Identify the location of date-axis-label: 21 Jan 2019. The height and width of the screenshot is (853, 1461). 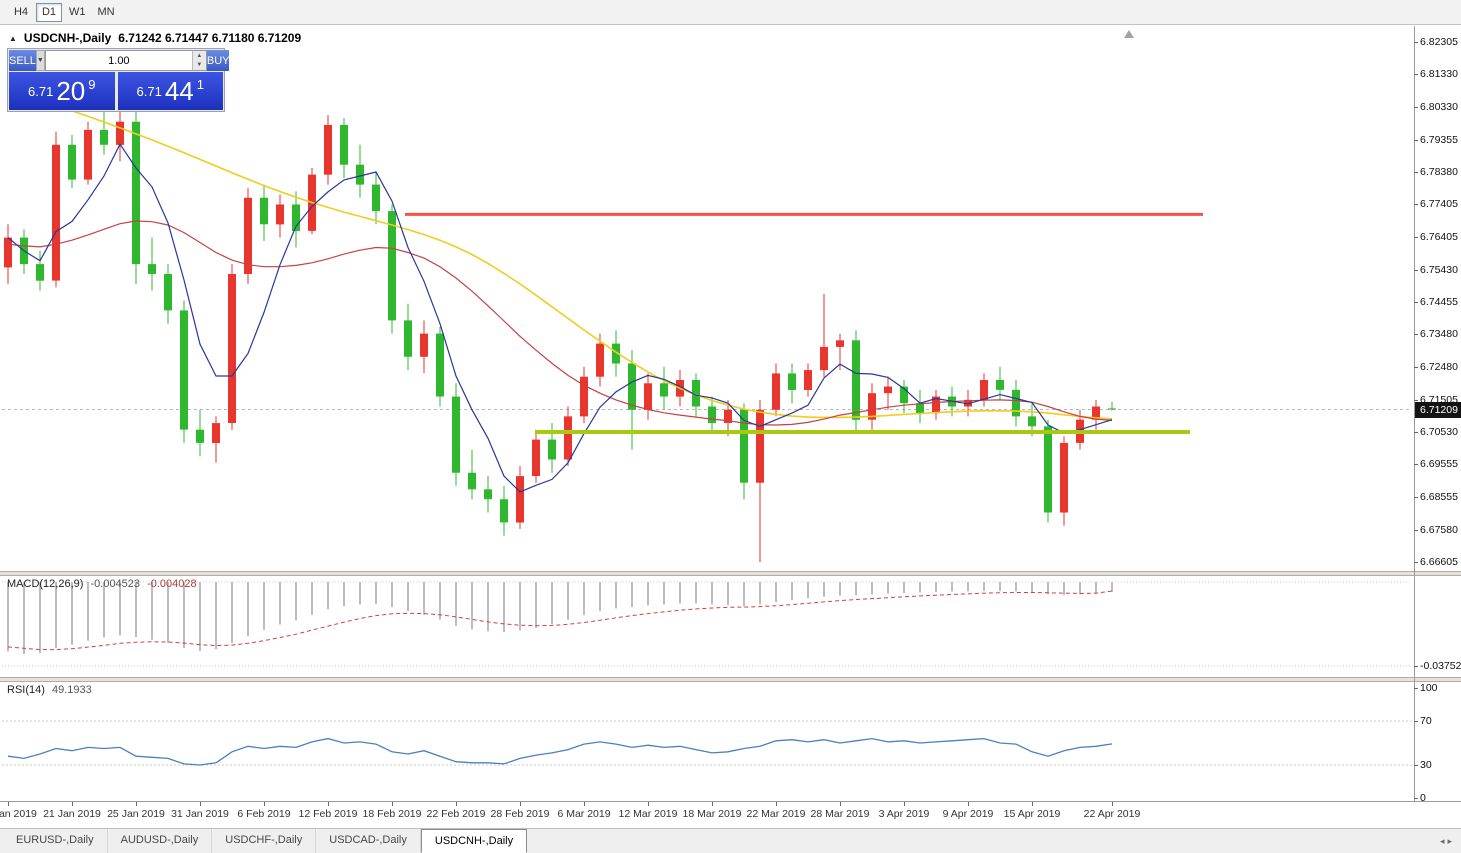
(72, 814).